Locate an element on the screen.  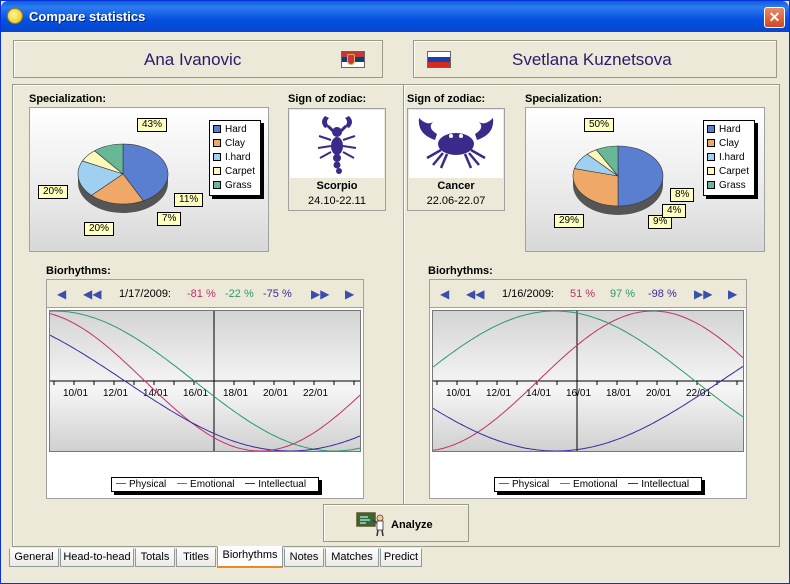
right-zodiac-label: Sign of zodiac: is located at coordinates (446, 99).